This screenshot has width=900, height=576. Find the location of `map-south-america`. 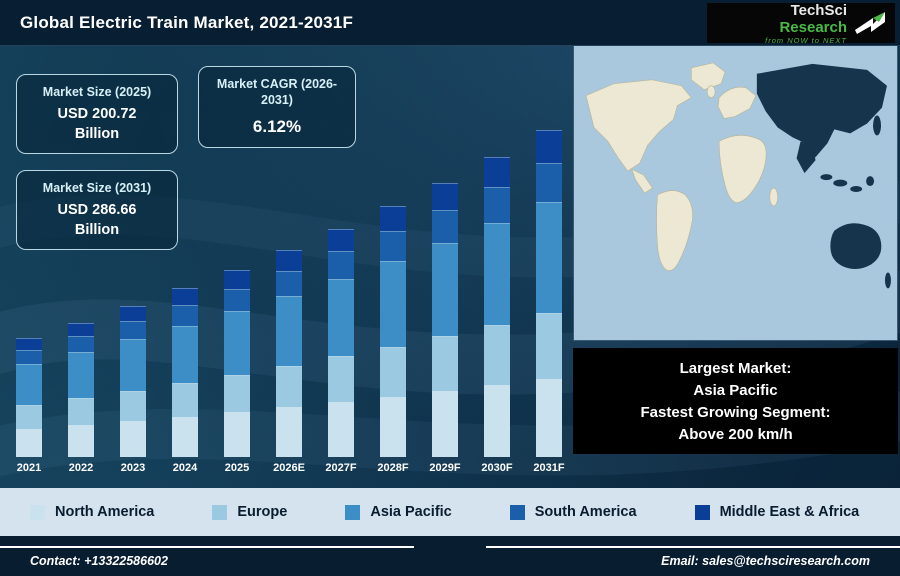

map-south-america is located at coordinates (674, 231).